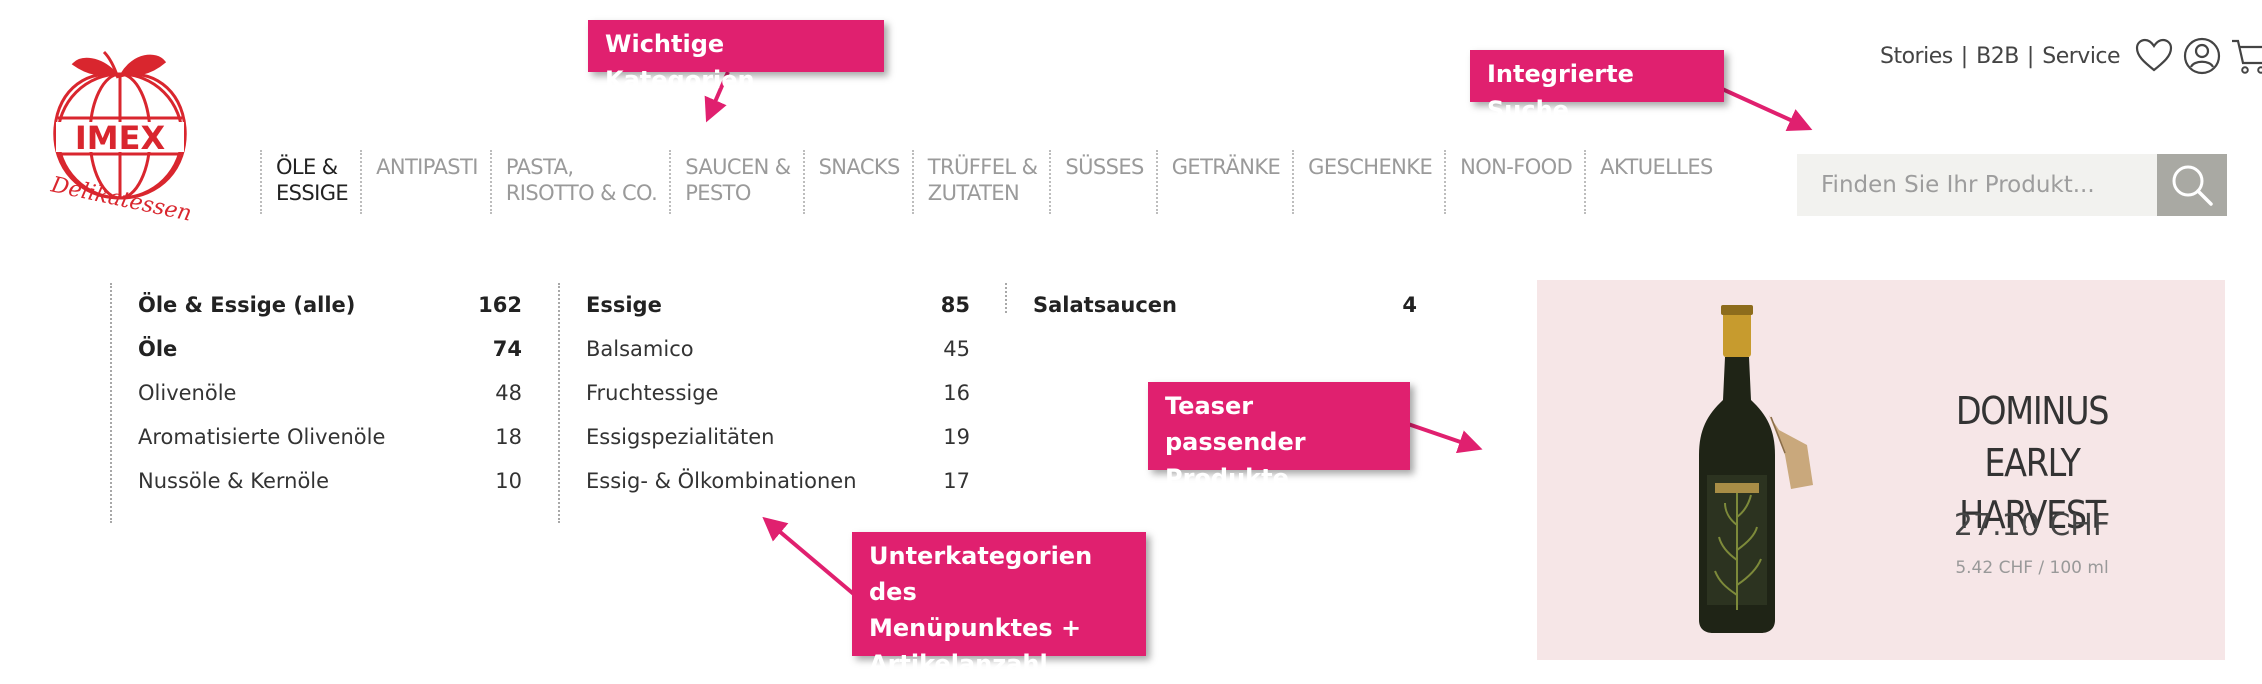 This screenshot has width=2262, height=684. What do you see at coordinates (1225, 305) in the screenshot?
I see `submenu-item: Salatsaucen 4` at bounding box center [1225, 305].